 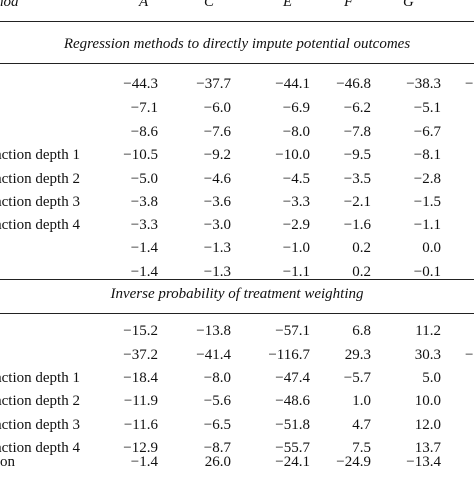 I want to click on table-row: raction depth 4 −3.3 −3.0 −2.9 −1.6 −1.1, so click(x=237, y=229).